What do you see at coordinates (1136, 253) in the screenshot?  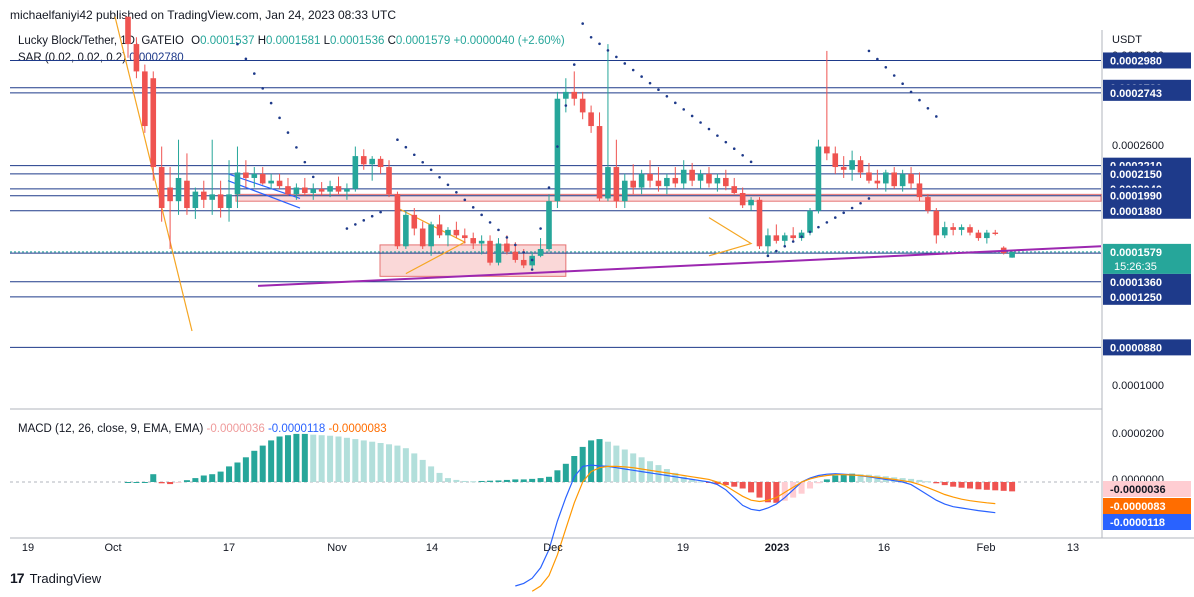 I see `current-price-label: 0.0001579` at bounding box center [1136, 253].